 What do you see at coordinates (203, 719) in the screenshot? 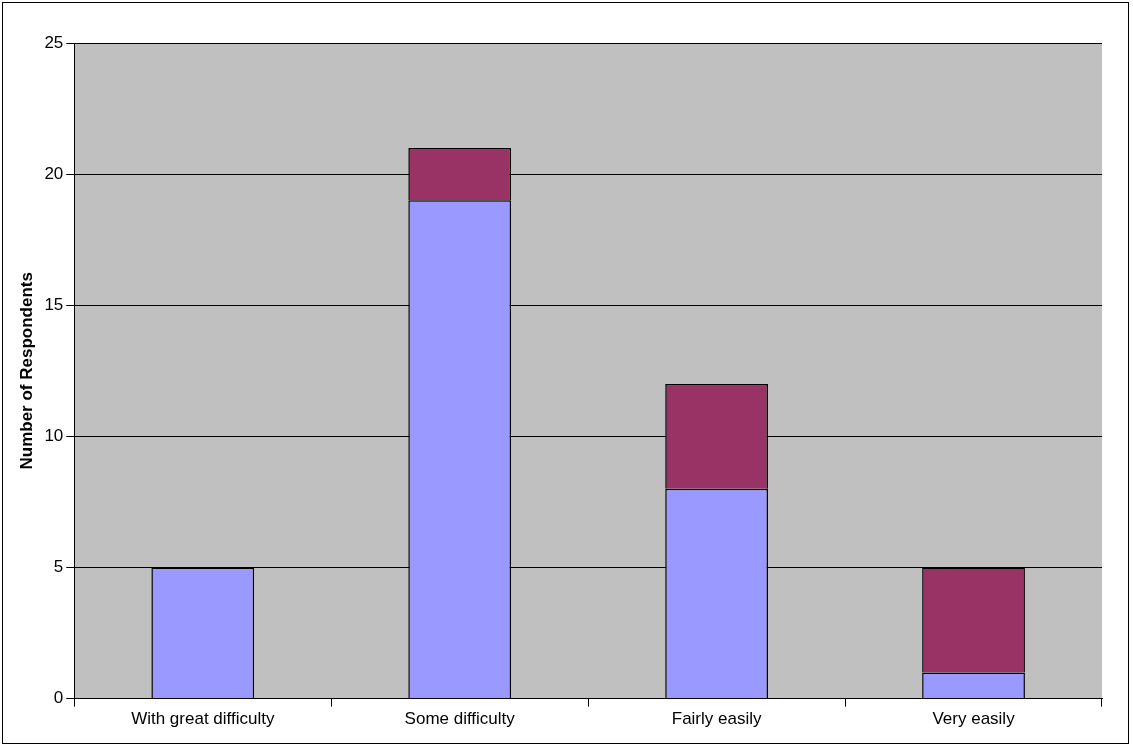
I see `x-tick-label: With great difficulty` at bounding box center [203, 719].